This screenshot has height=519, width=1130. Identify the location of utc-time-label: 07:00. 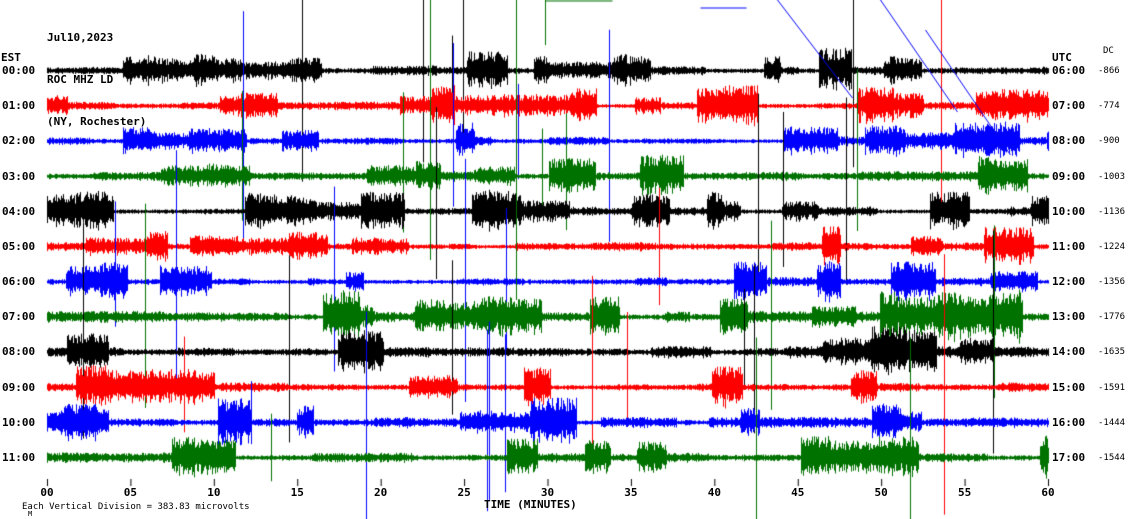
(1069, 106).